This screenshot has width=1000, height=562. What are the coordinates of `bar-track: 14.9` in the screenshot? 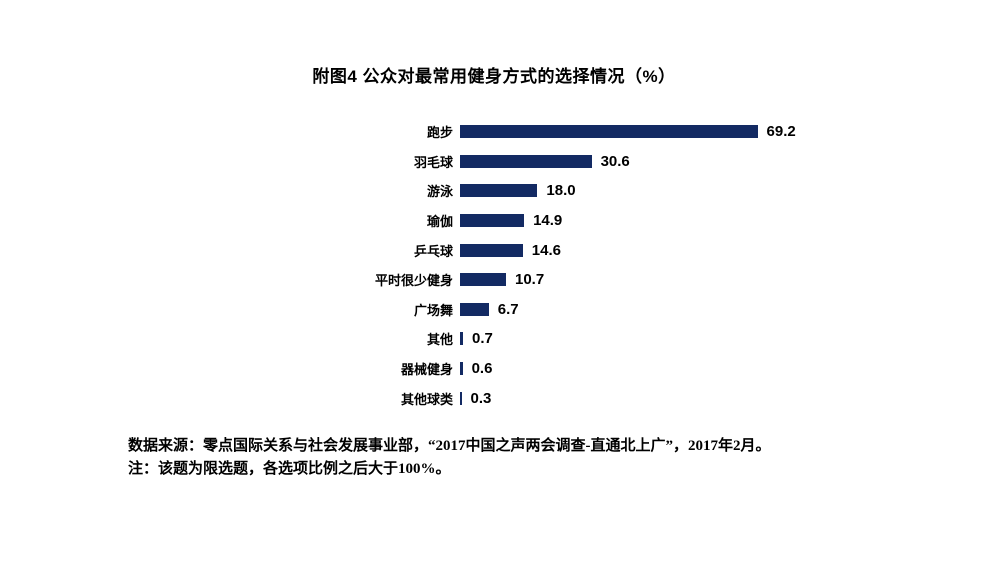 It's located at (511, 221).